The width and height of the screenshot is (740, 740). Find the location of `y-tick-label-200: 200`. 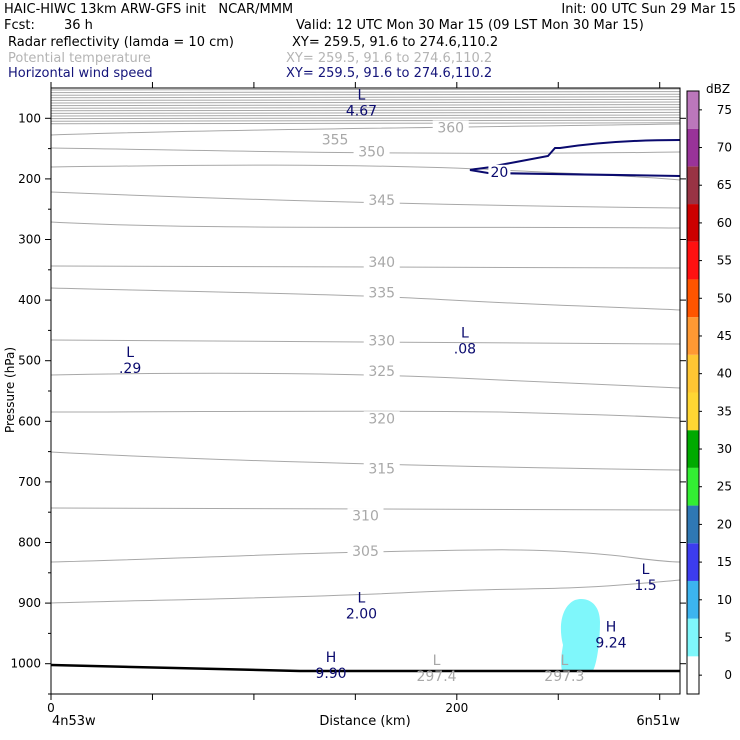

y-tick-label-200: 200 is located at coordinates (29, 179).